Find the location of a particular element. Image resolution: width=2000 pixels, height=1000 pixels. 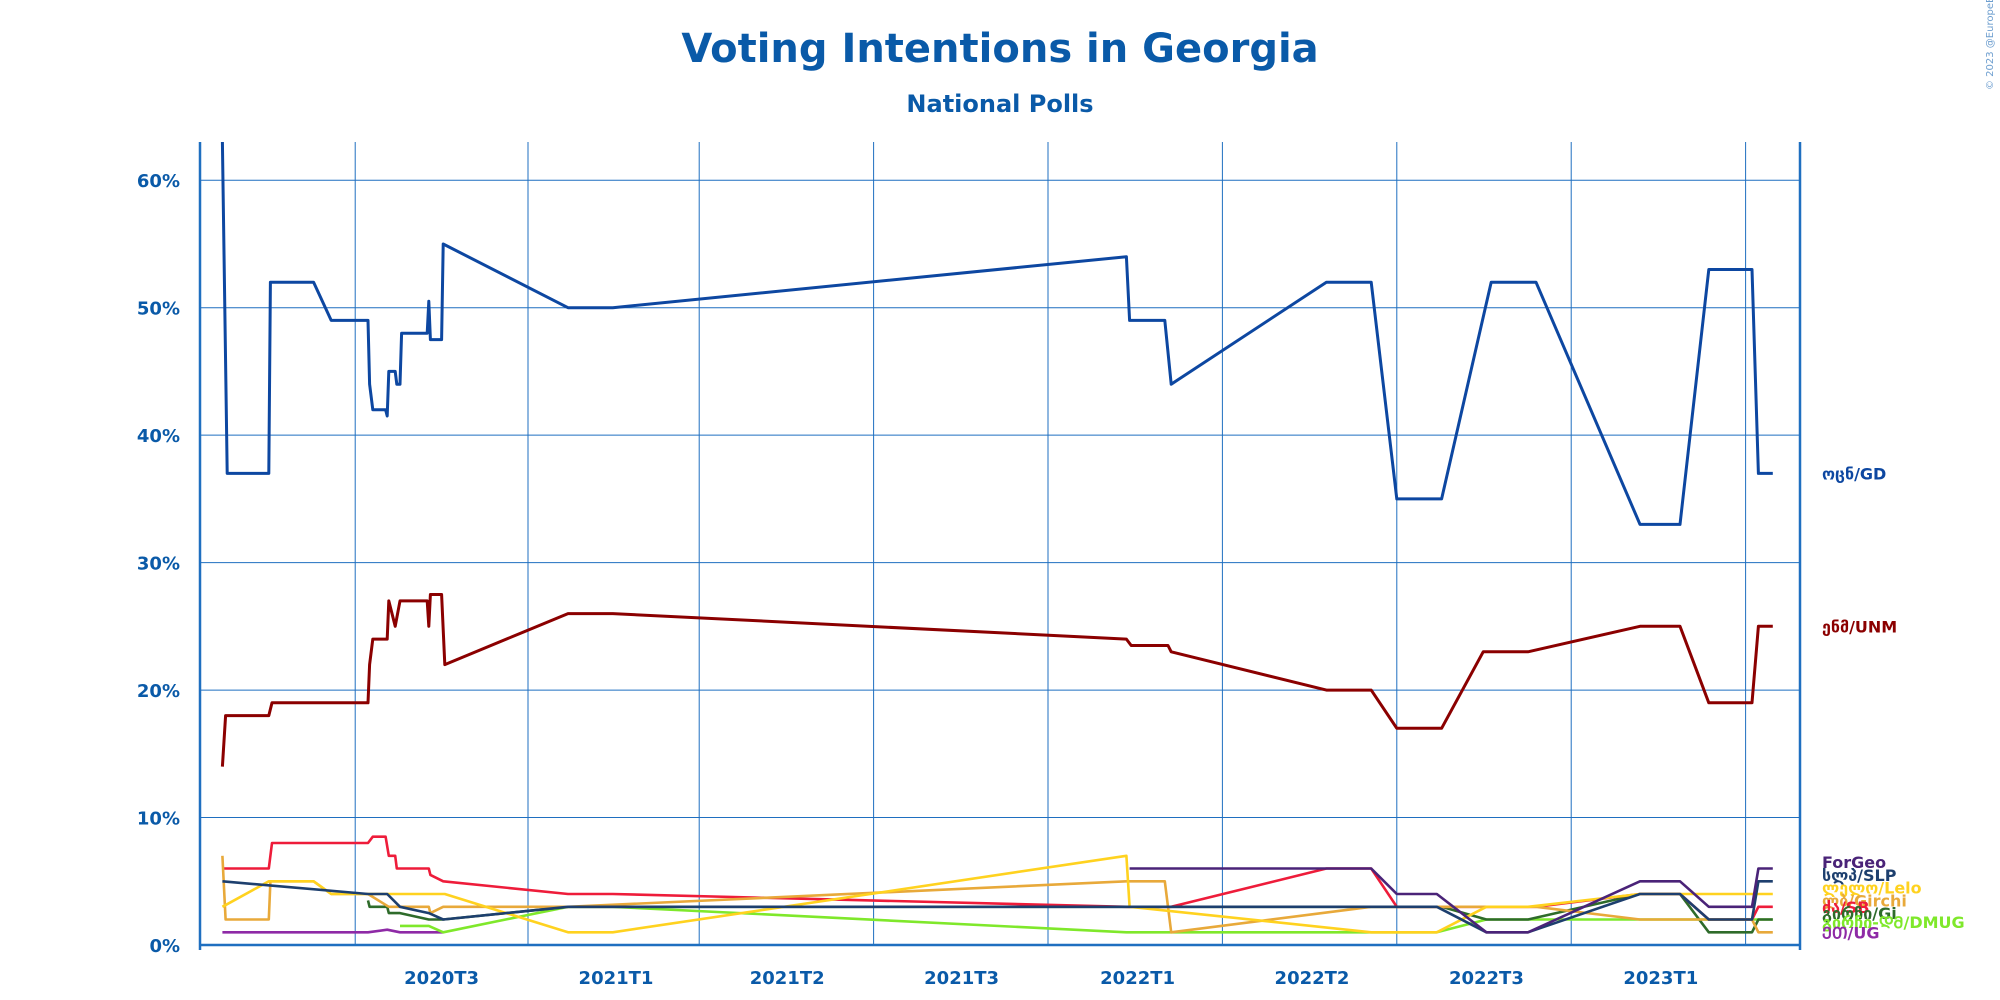

x-tick-label: 2022T1 is located at coordinates (1137, 978).